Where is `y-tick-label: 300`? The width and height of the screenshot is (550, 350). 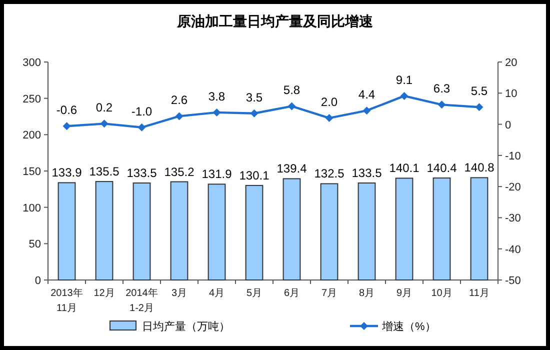
y-tick-label: 300 is located at coordinates (31, 63).